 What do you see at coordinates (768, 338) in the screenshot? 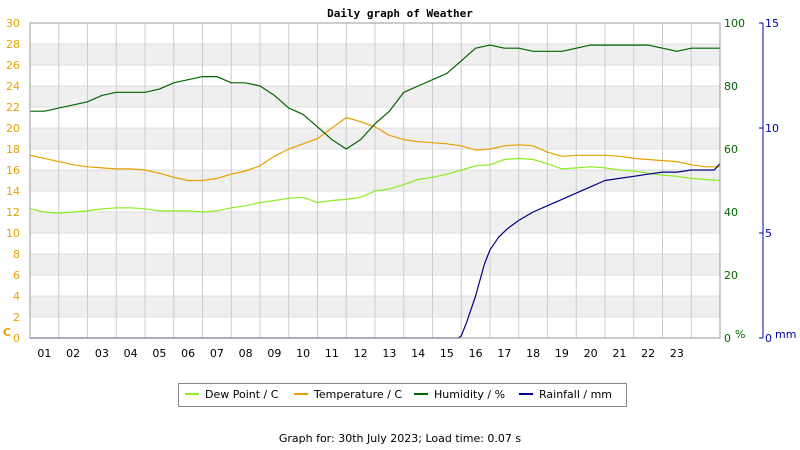
I see `rain-axis-tick: 0` at bounding box center [768, 338].